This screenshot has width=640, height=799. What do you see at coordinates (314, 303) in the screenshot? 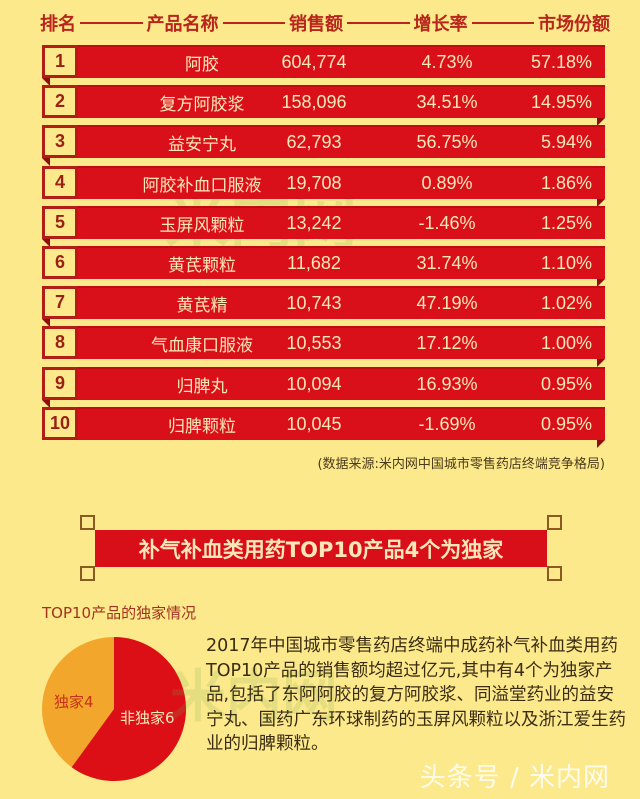
I see `sales-value: 10,743` at bounding box center [314, 303].